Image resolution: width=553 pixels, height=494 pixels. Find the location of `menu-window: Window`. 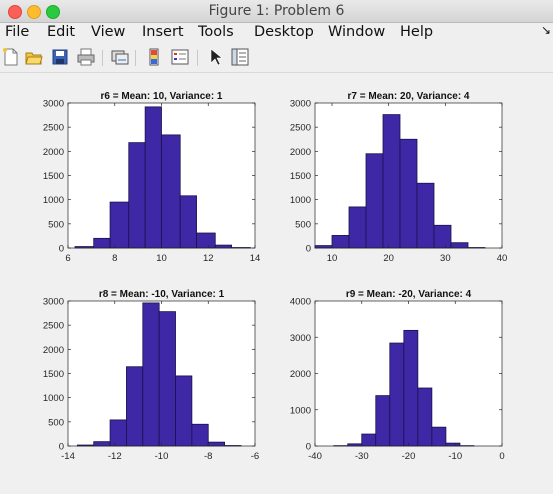

menu-window: Window is located at coordinates (356, 32).